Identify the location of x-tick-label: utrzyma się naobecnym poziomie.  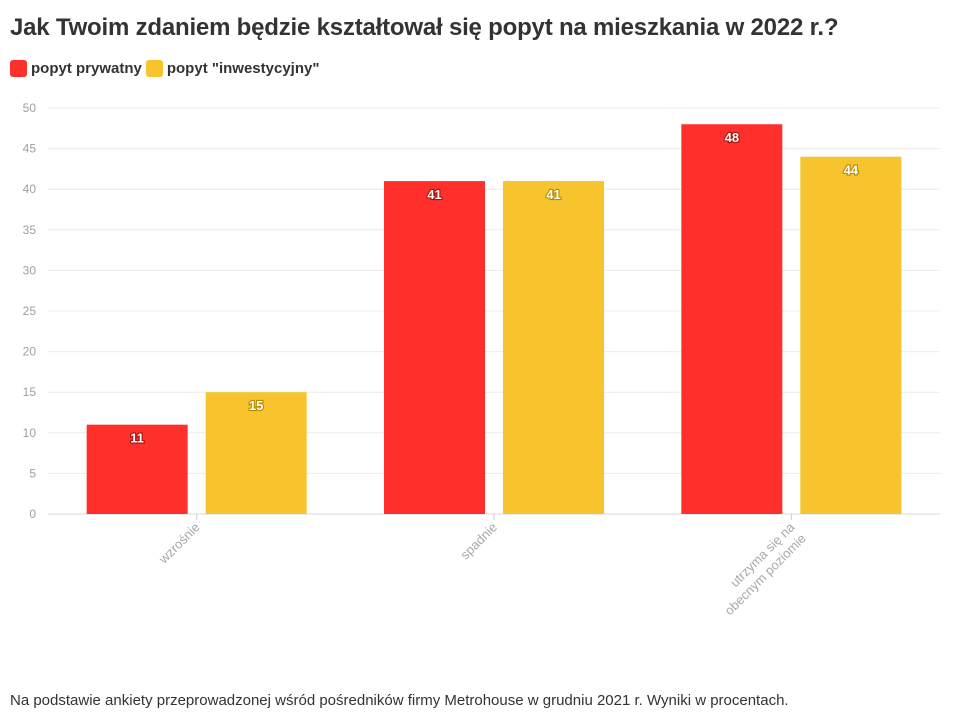
(759, 568).